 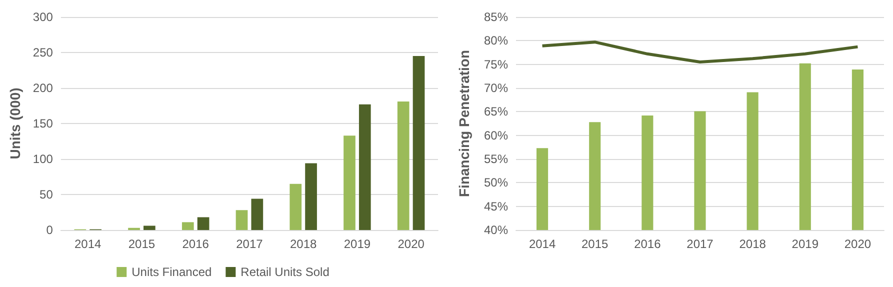 What do you see at coordinates (496, 135) in the screenshot?
I see `y-tick-label: 60%` at bounding box center [496, 135].